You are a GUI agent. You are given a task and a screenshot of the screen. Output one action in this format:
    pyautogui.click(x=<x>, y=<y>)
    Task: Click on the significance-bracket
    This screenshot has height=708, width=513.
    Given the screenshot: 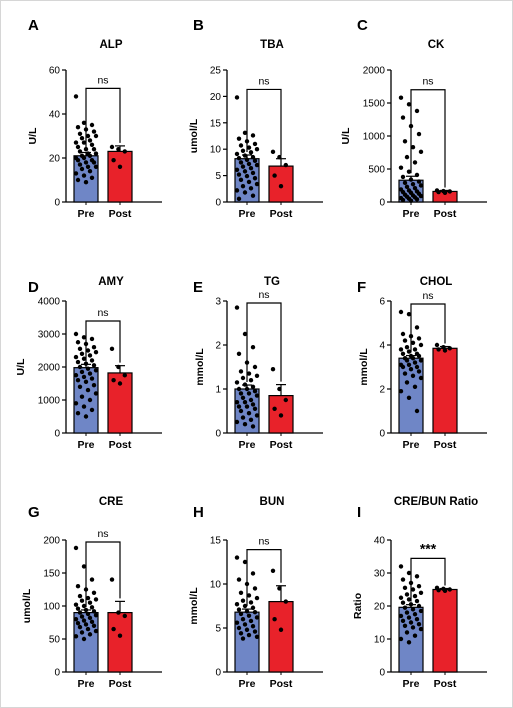 What is the action you would take?
    pyautogui.click(x=428, y=328)
    